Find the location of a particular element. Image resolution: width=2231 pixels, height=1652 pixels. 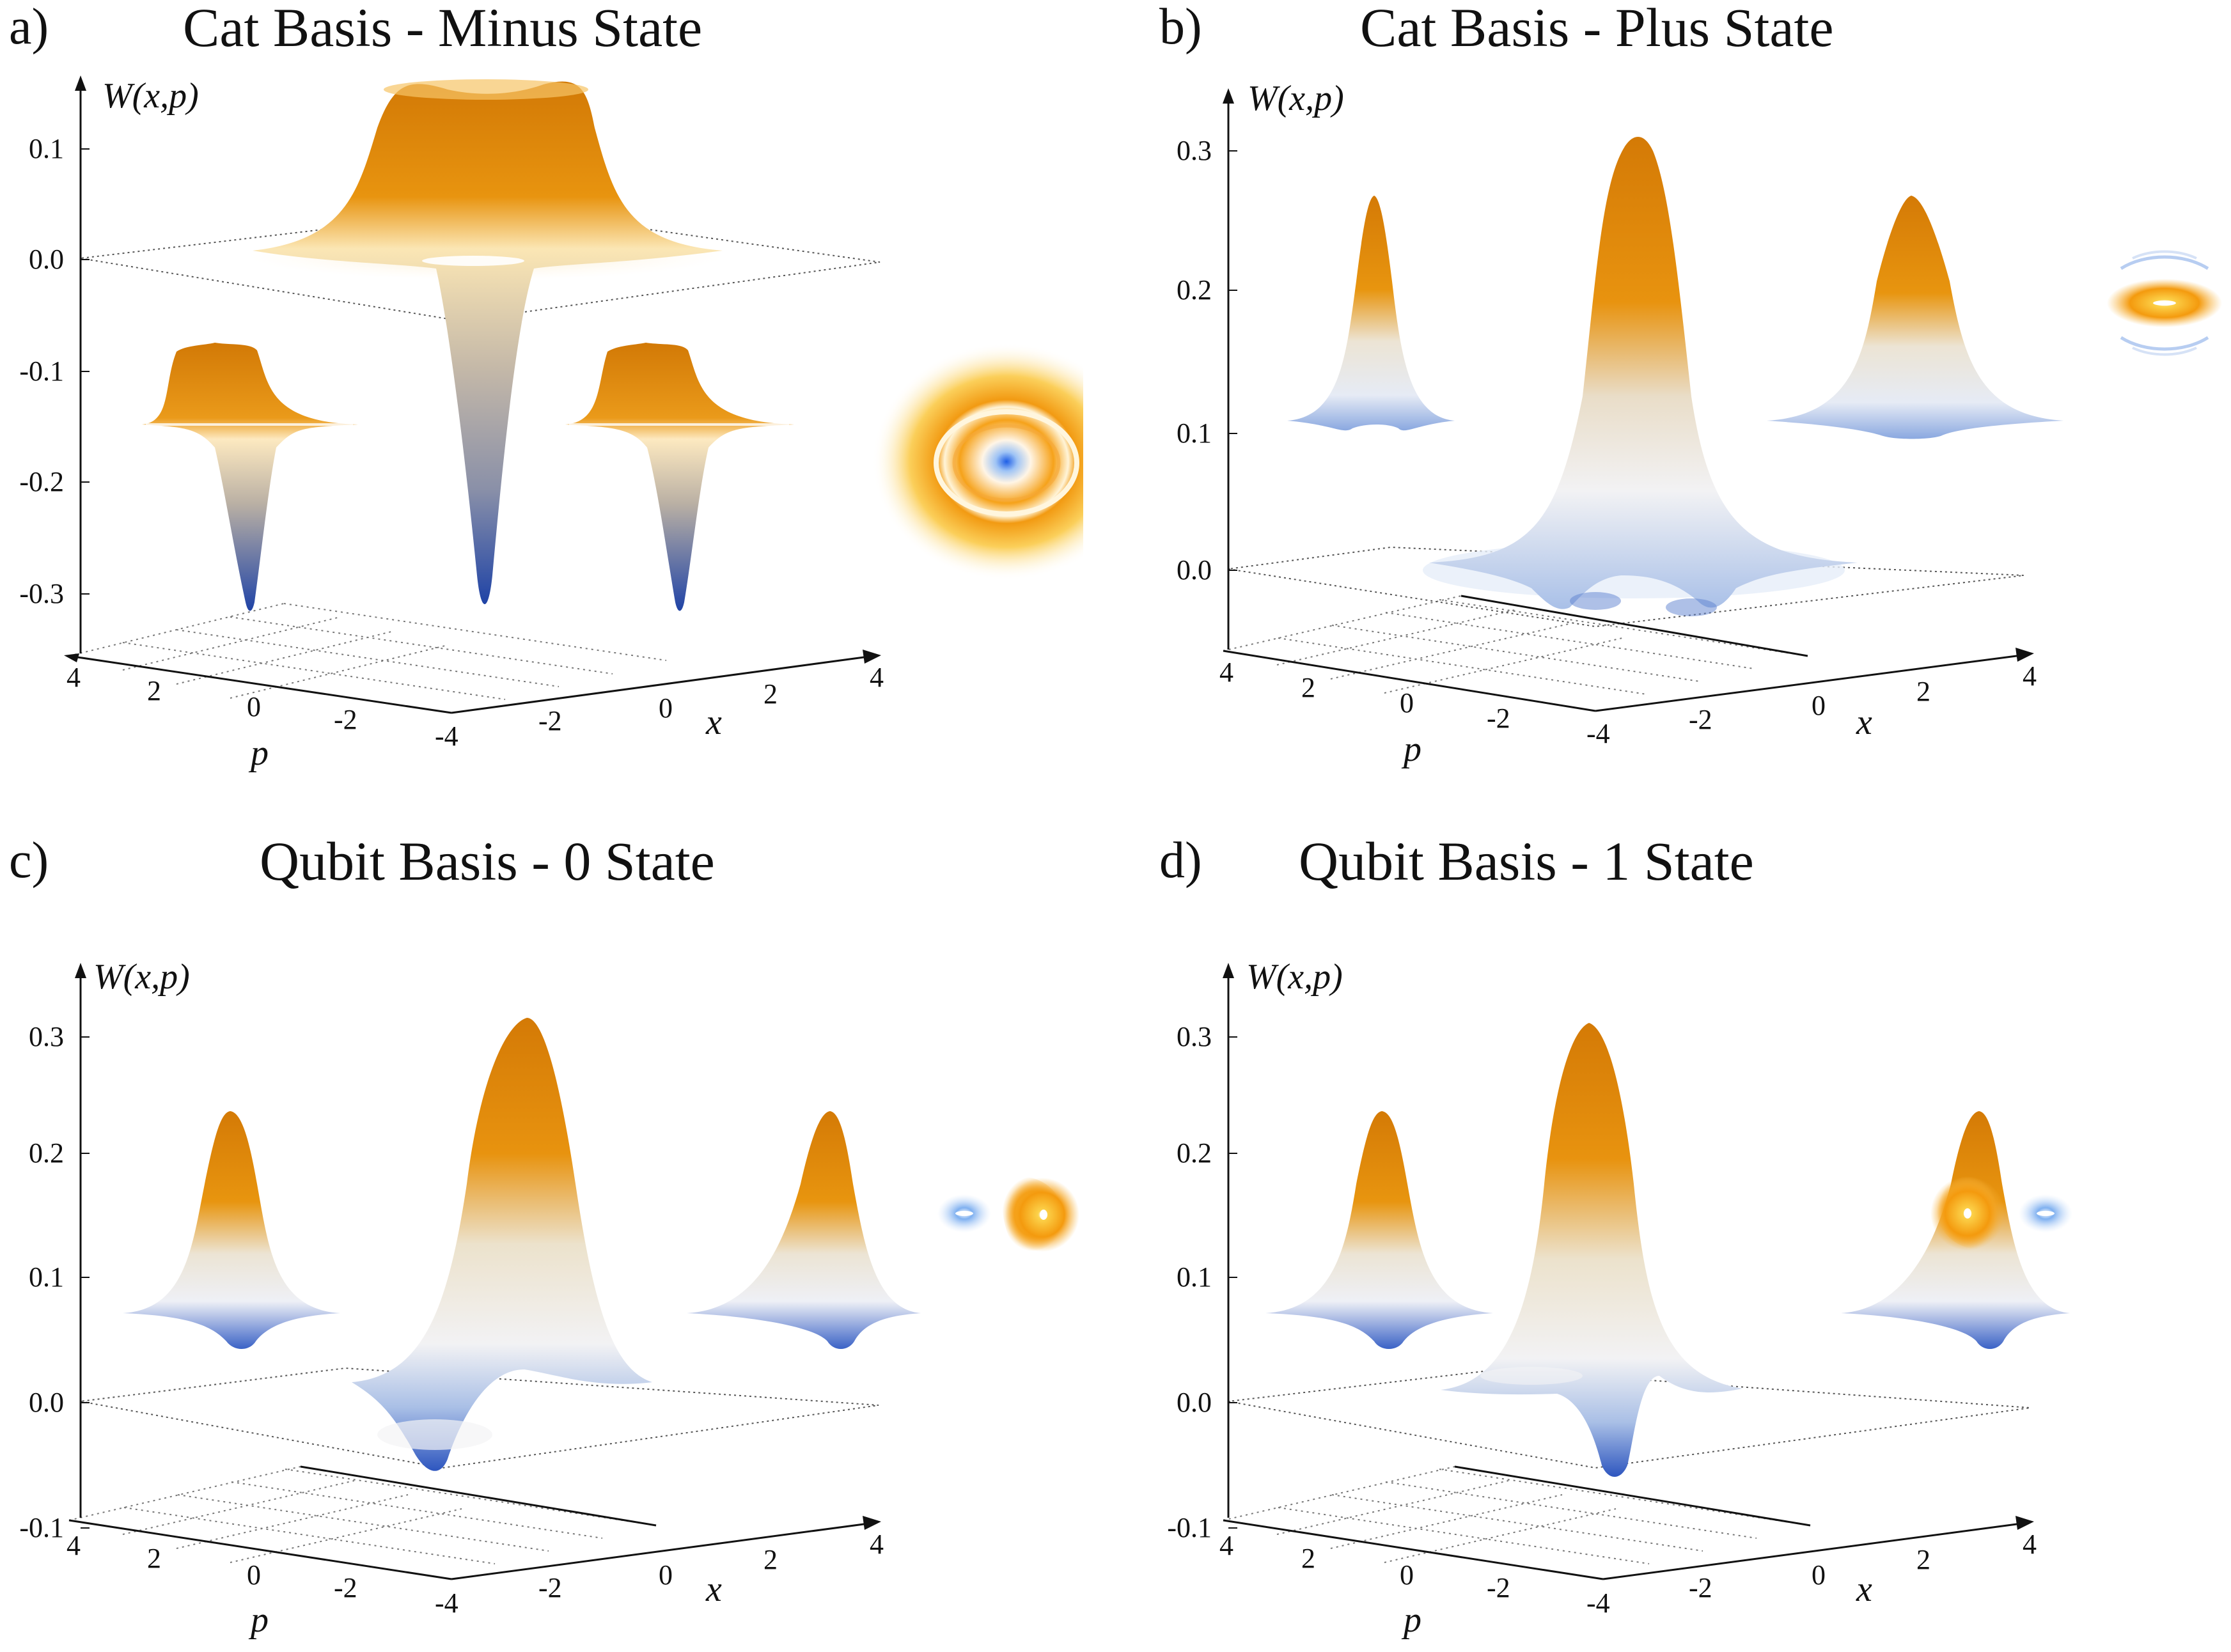

panel-letter: d) is located at coordinates (1180, 860).